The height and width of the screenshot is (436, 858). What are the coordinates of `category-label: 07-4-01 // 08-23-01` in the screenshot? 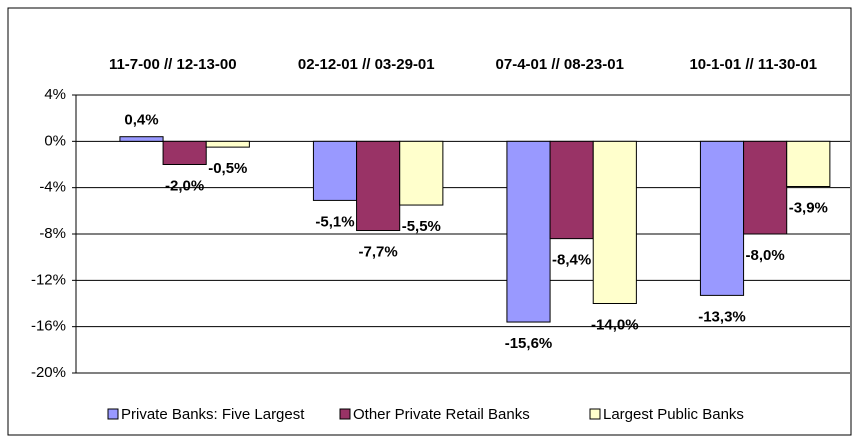 It's located at (560, 64).